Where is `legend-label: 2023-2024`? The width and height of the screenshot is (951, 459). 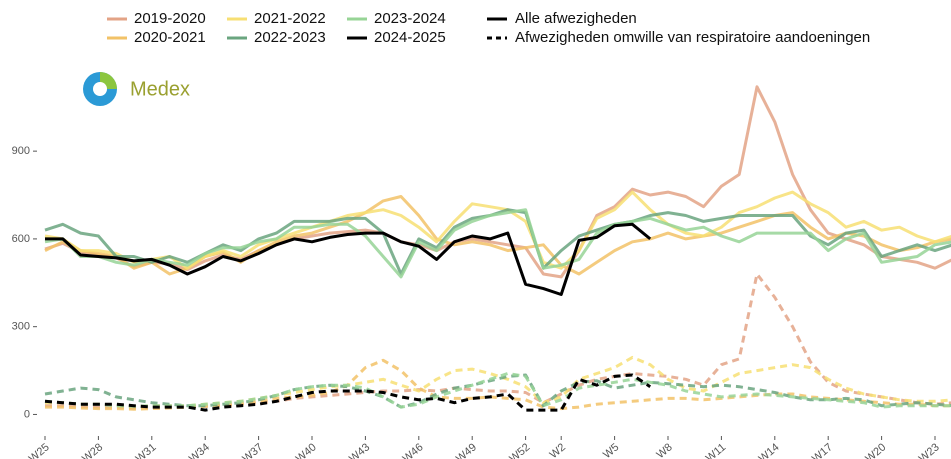
legend-label: 2023-2024 is located at coordinates (410, 18).